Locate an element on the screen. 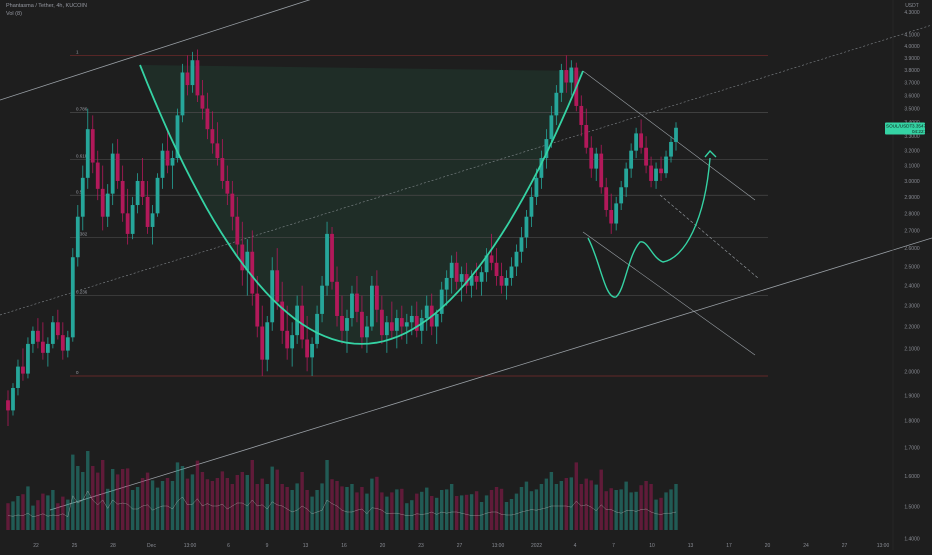  current-price-tag is located at coordinates (905, 128).